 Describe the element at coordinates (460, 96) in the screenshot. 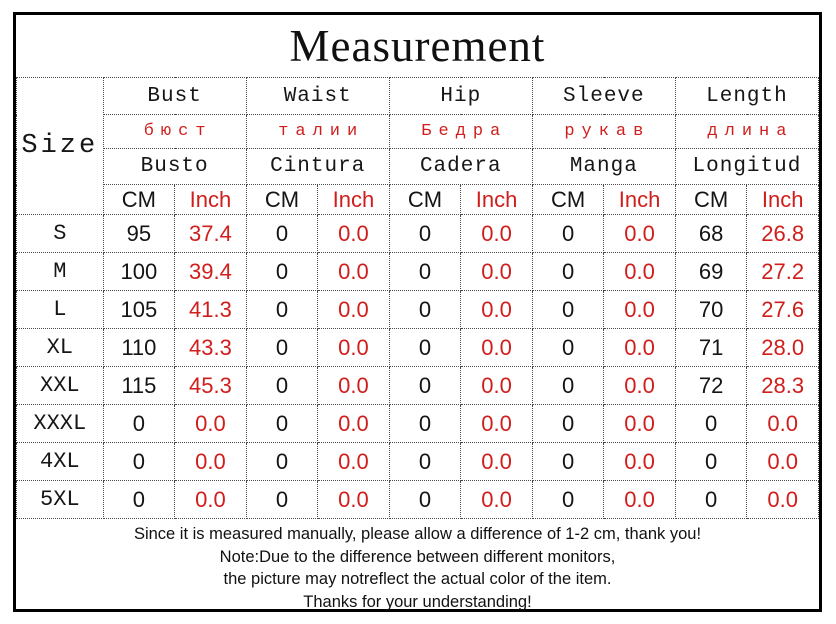

I see `column-header-hip: Hip` at that location.